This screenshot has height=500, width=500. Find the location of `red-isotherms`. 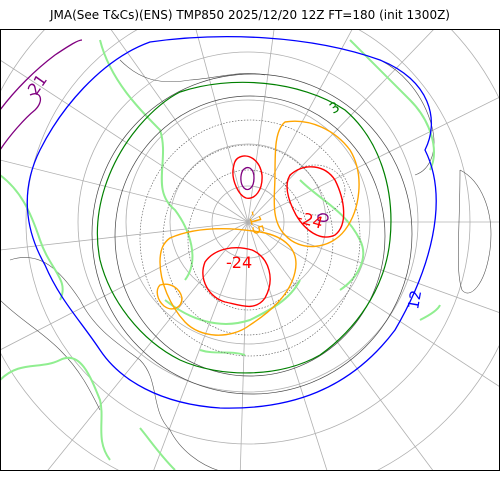

red-isotherms is located at coordinates (273, 231).